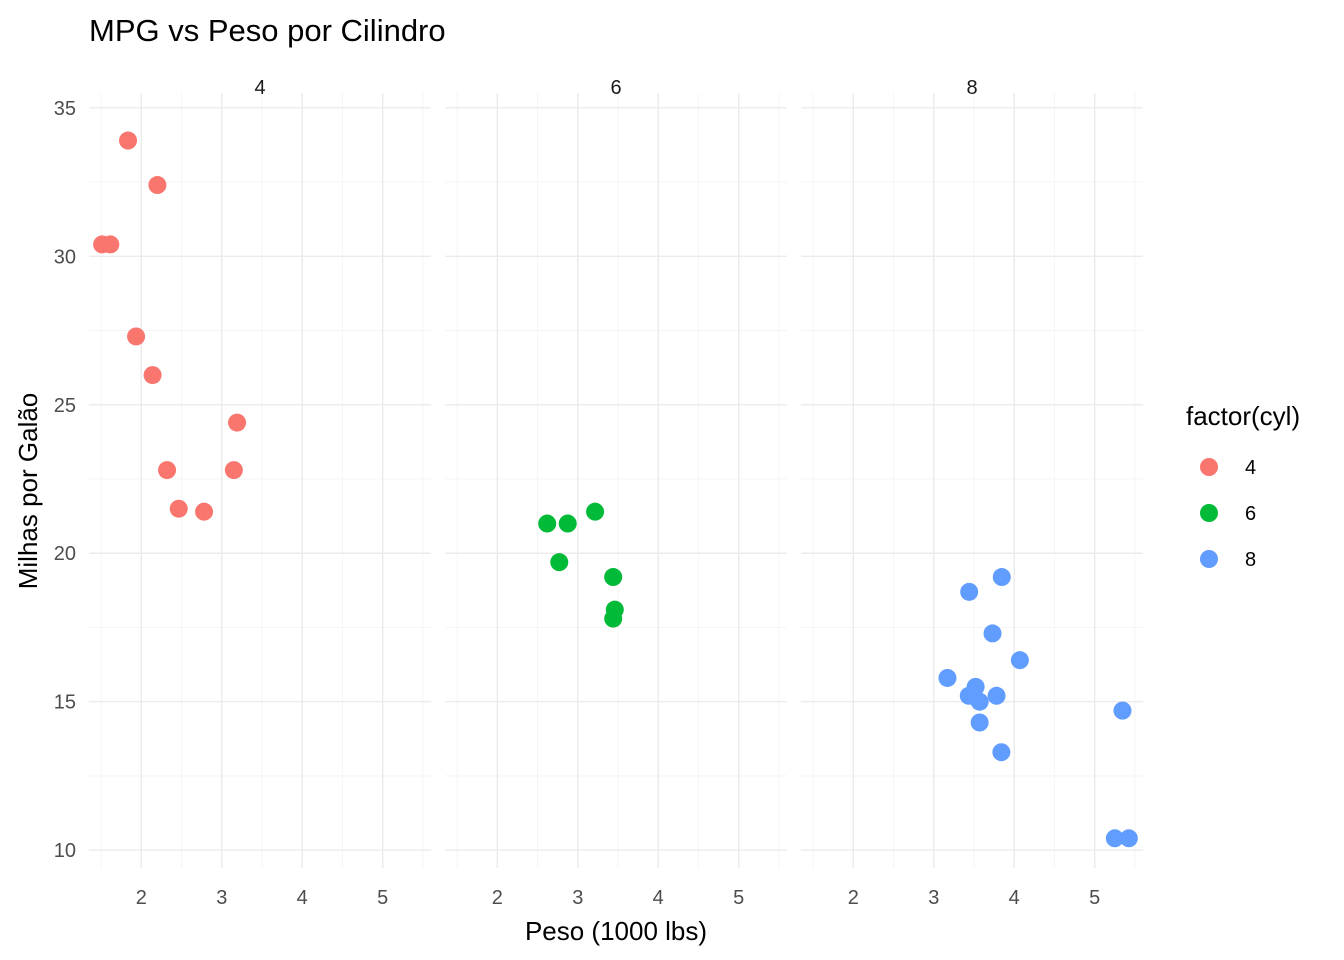 The height and width of the screenshot is (960, 1344). What do you see at coordinates (65, 851) in the screenshot?
I see `y-tick-label: 10` at bounding box center [65, 851].